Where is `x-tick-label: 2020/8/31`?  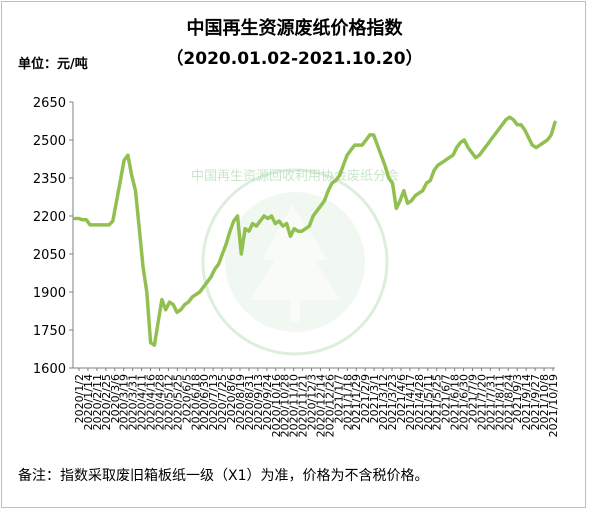 x-tick-label: 2020/8/31 is located at coordinates (249, 402).